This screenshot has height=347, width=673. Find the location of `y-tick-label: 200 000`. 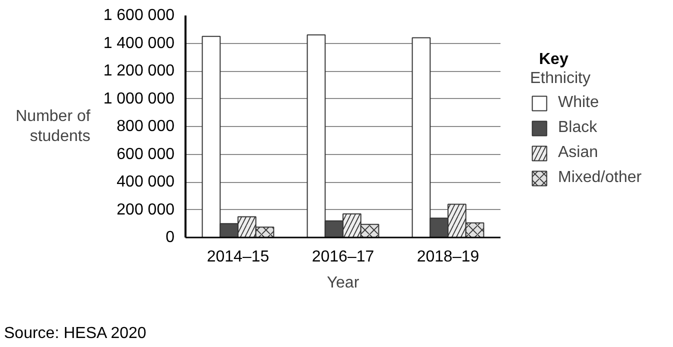

y-tick-label: 200 000 is located at coordinates (145, 209).